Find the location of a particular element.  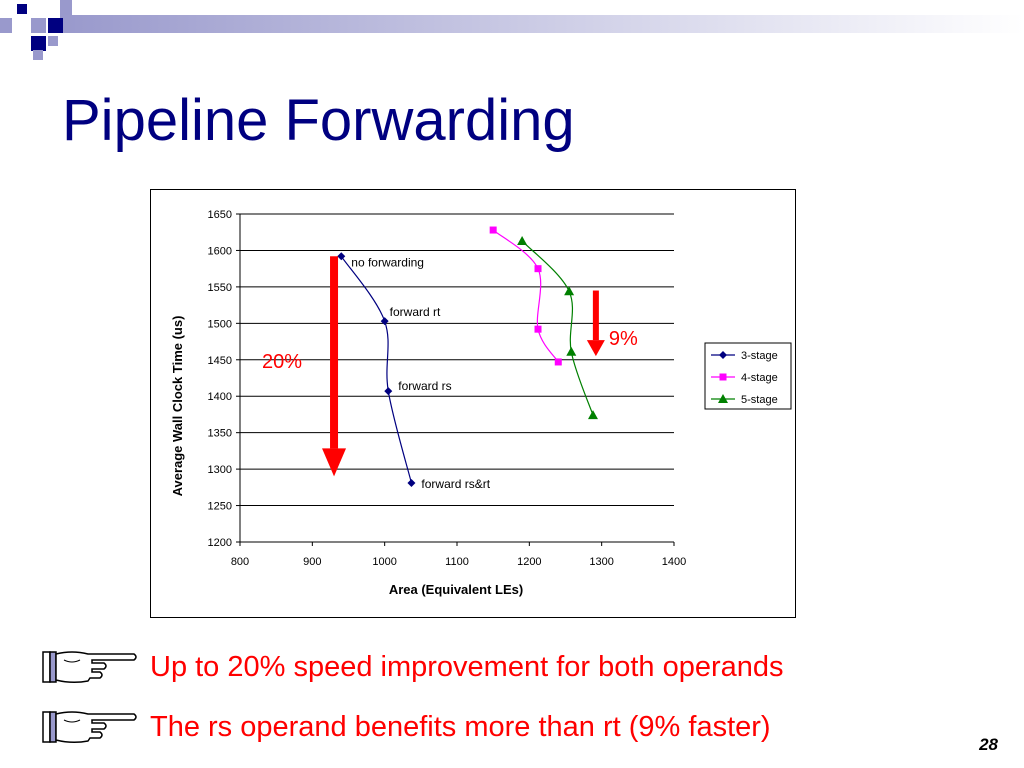

slide-title: Pipeline Forwarding is located at coordinates (318, 120).